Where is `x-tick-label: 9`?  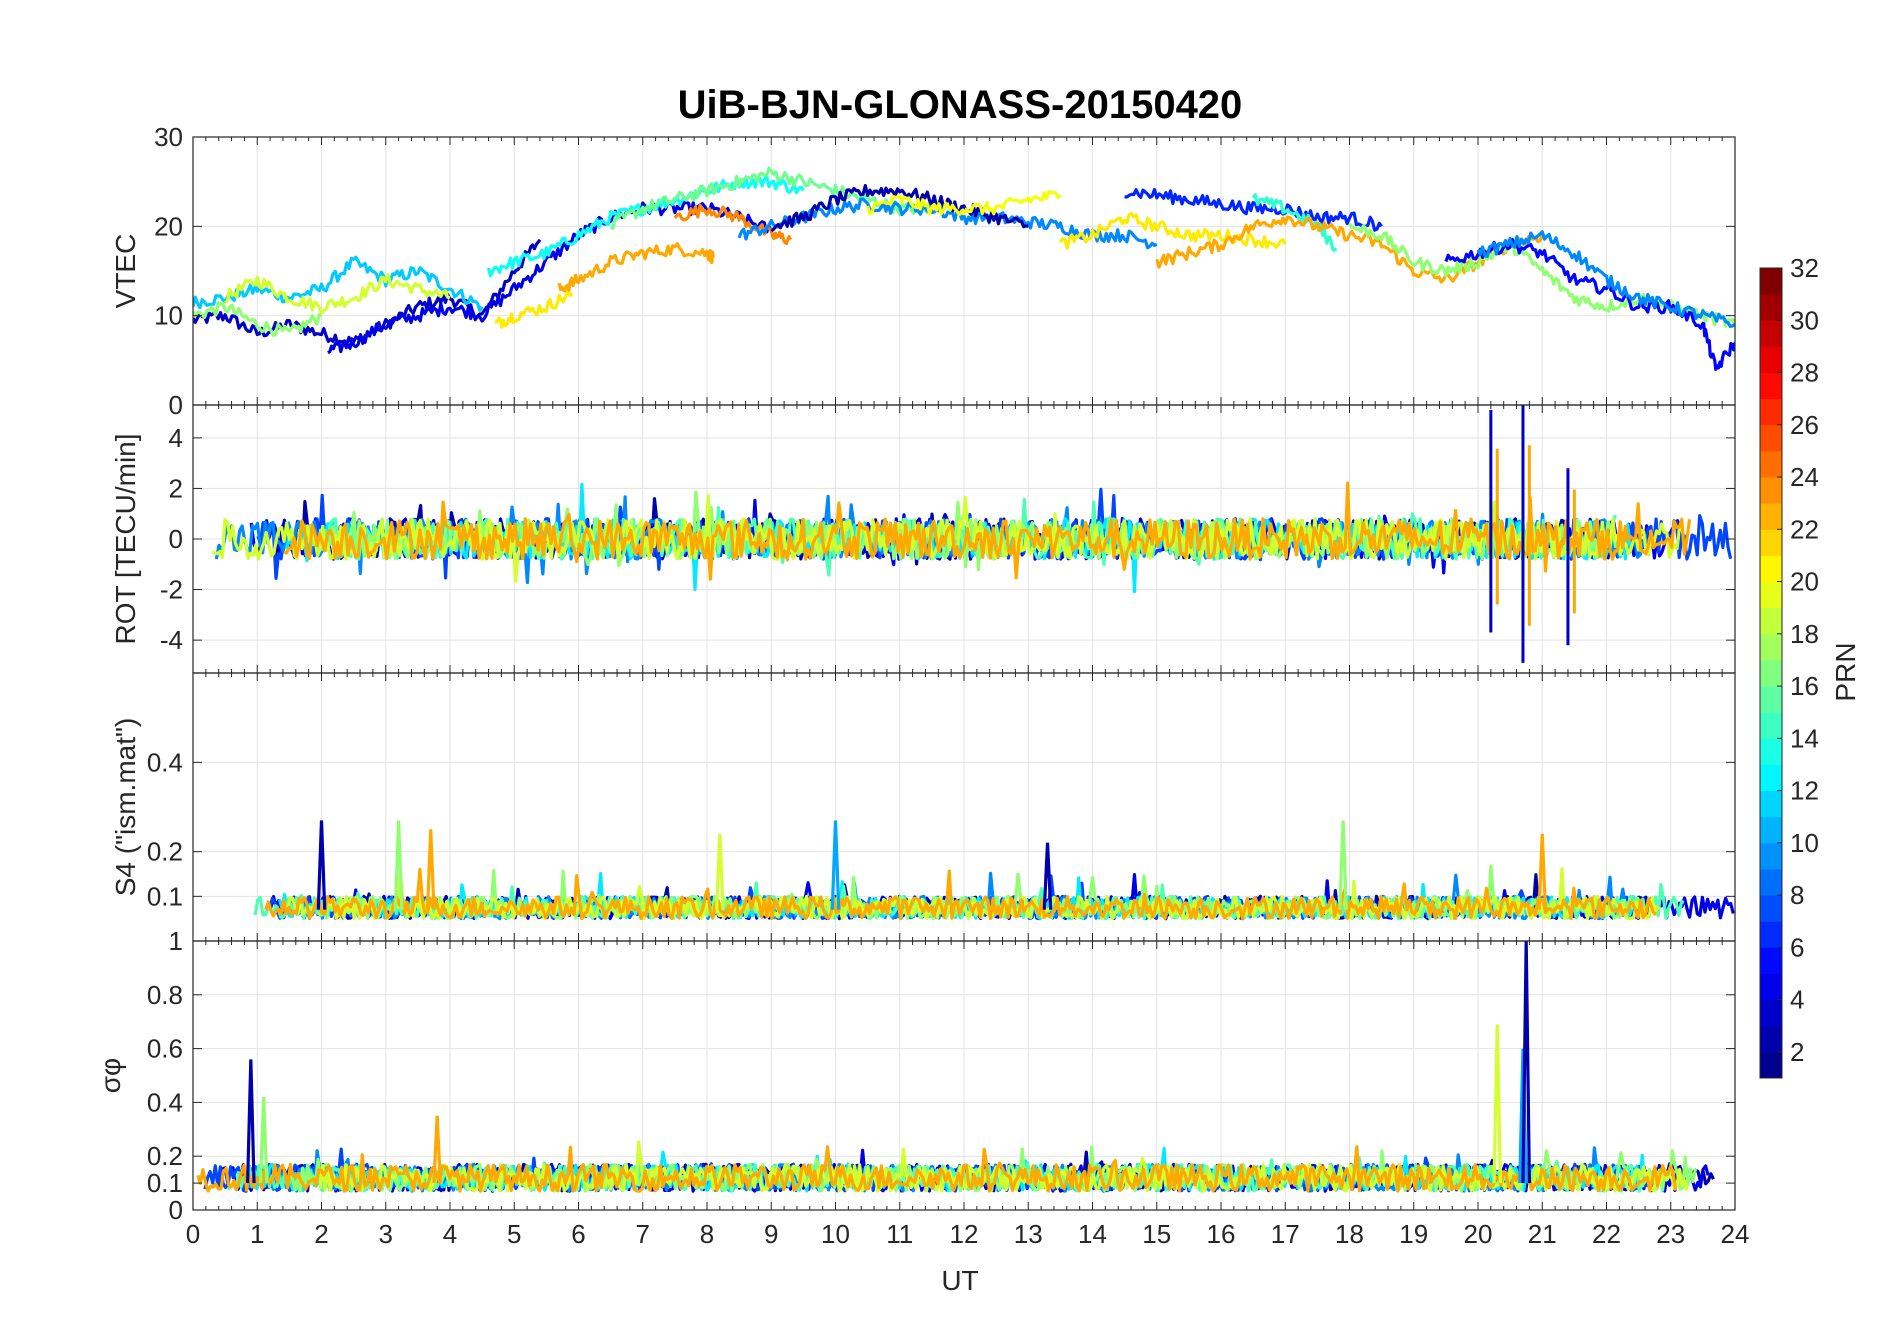
x-tick-label: 9 is located at coordinates (771, 1234).